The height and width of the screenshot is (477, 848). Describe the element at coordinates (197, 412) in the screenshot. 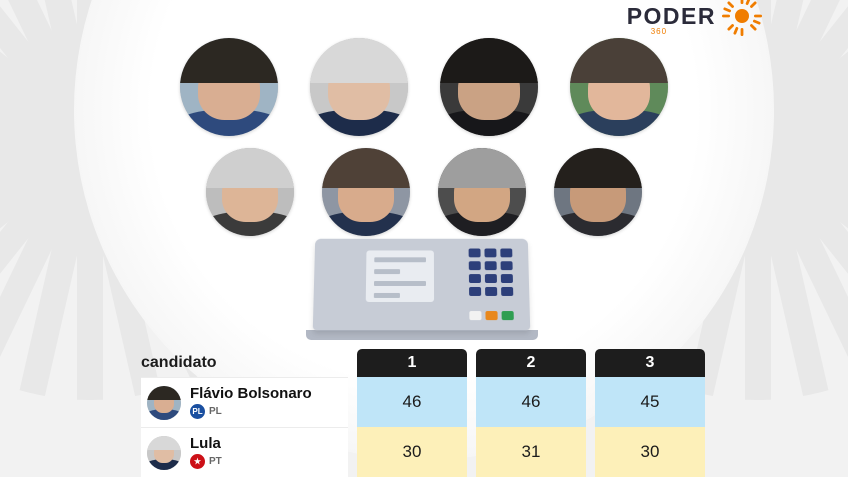

I see `party-badge-icon: PL` at that location.